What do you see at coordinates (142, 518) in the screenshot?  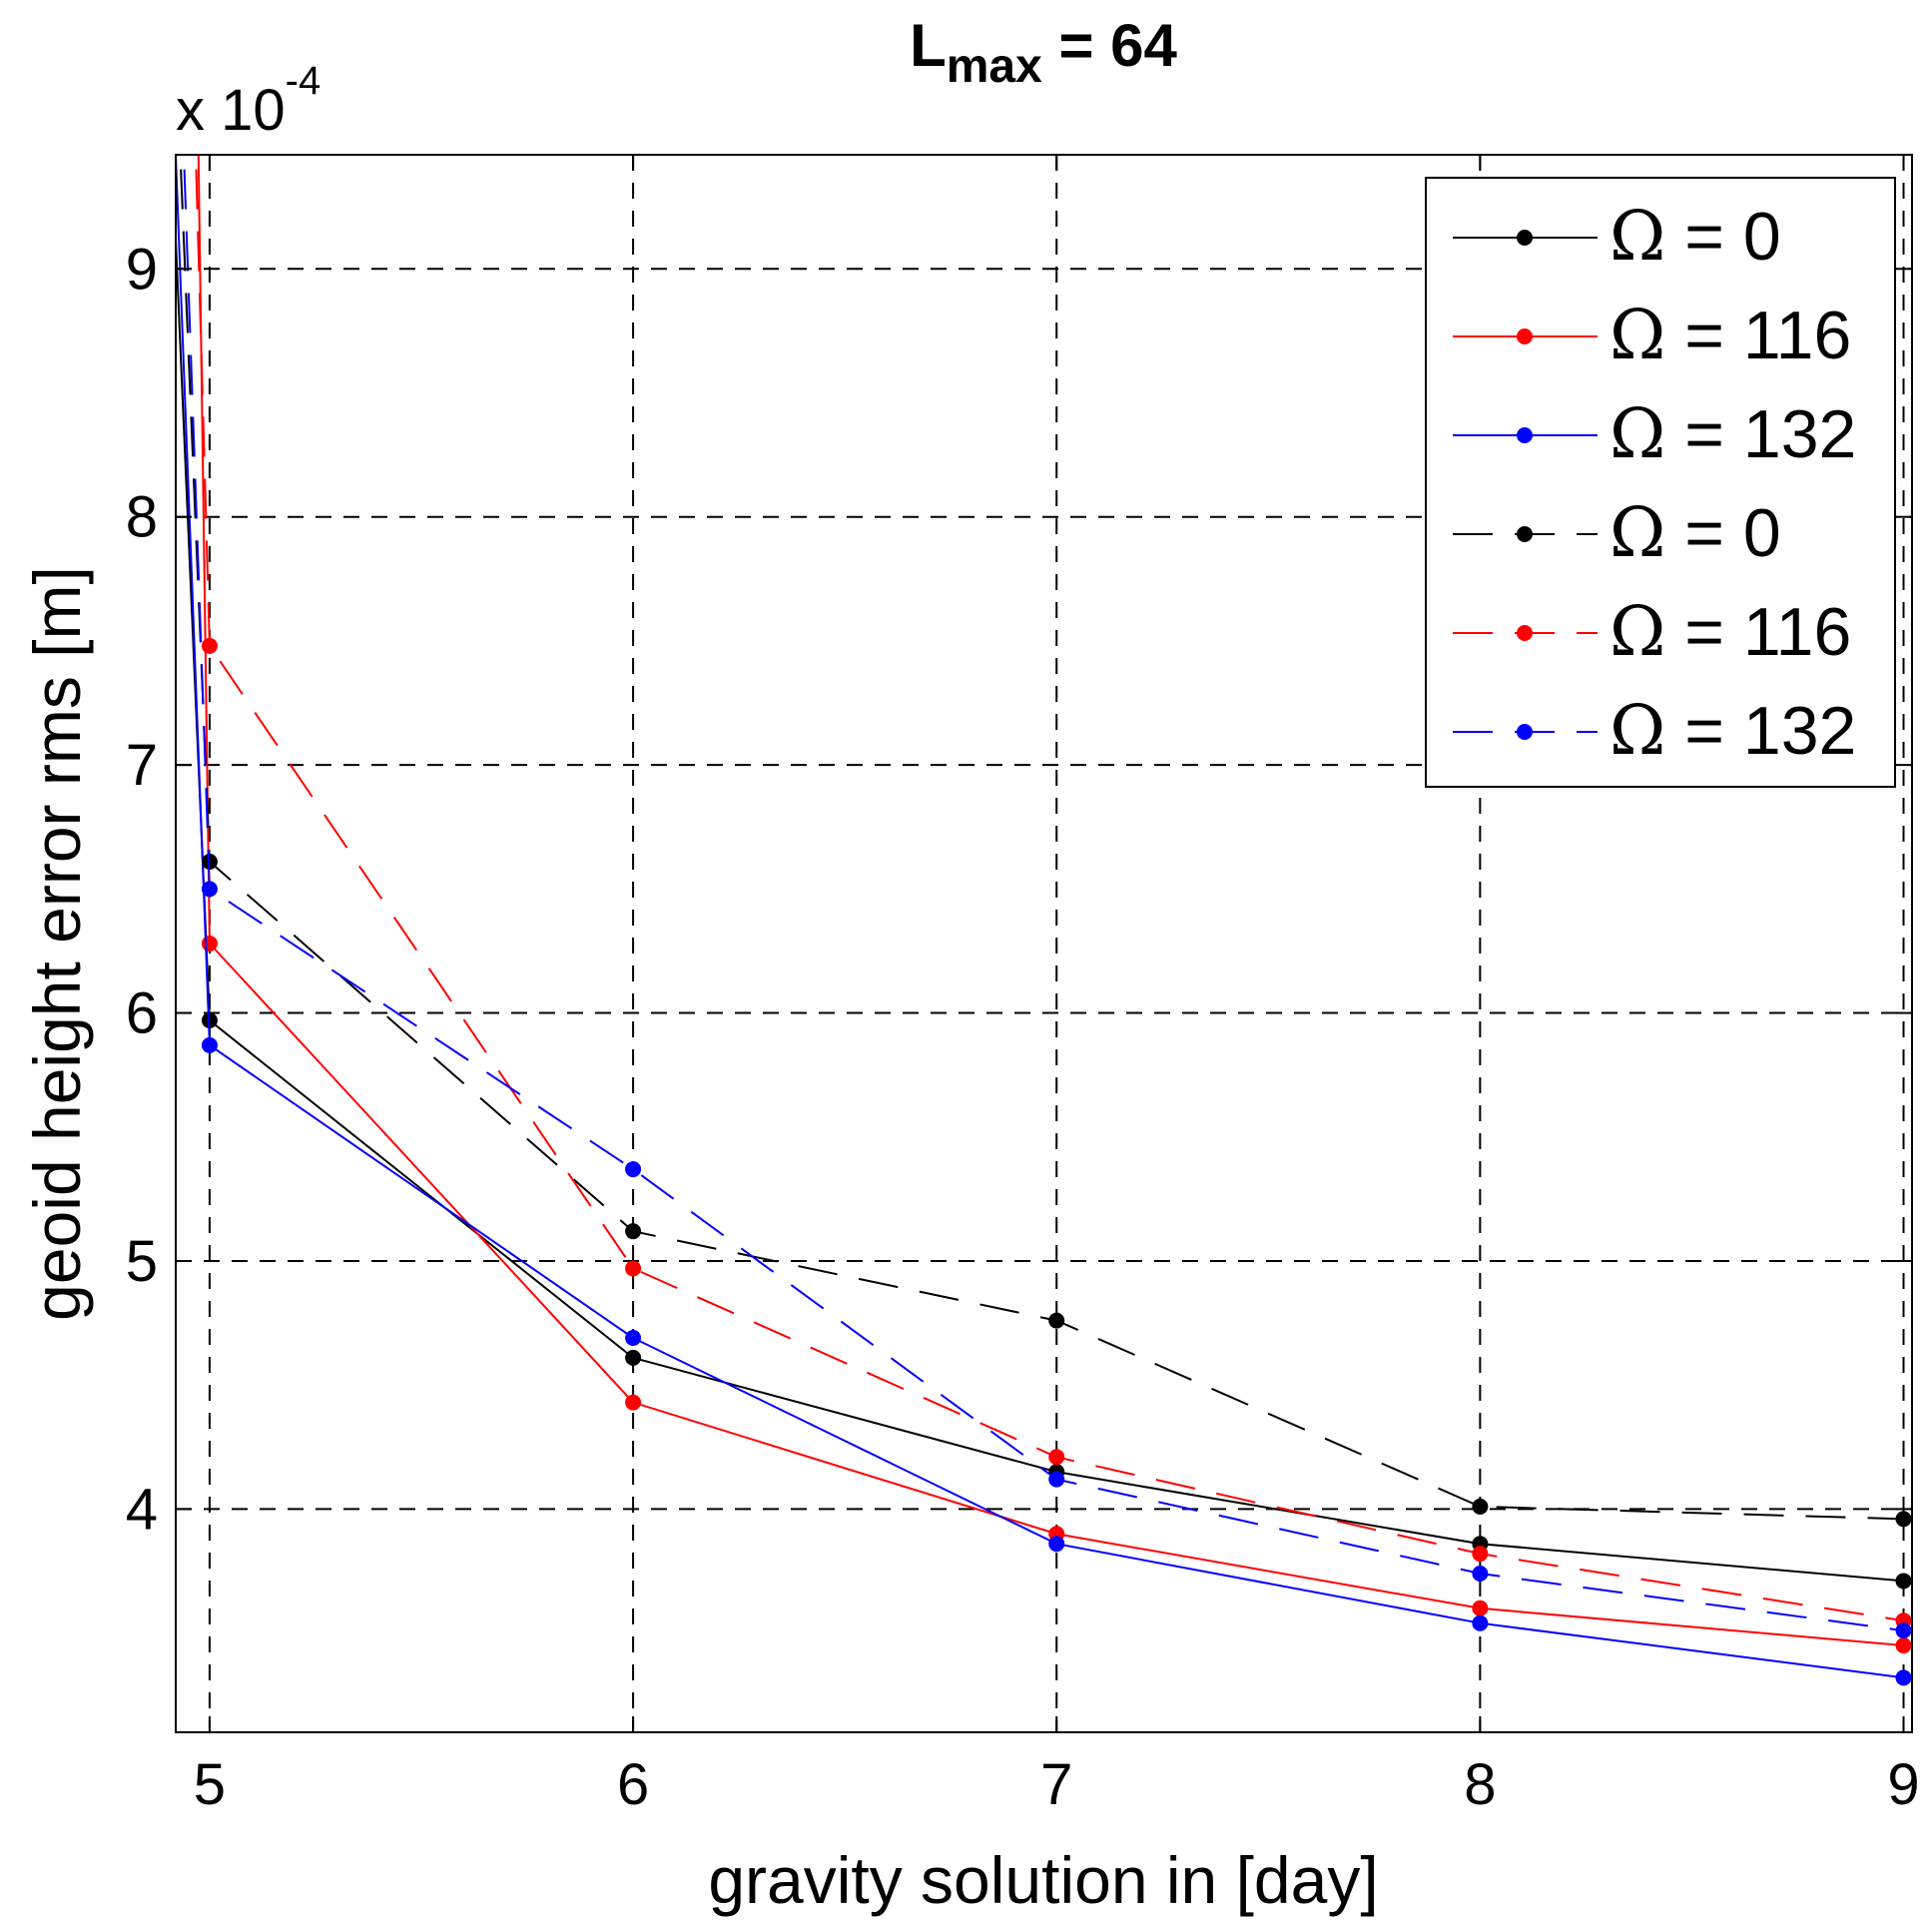 I see `y-tick-label: 8` at bounding box center [142, 518].